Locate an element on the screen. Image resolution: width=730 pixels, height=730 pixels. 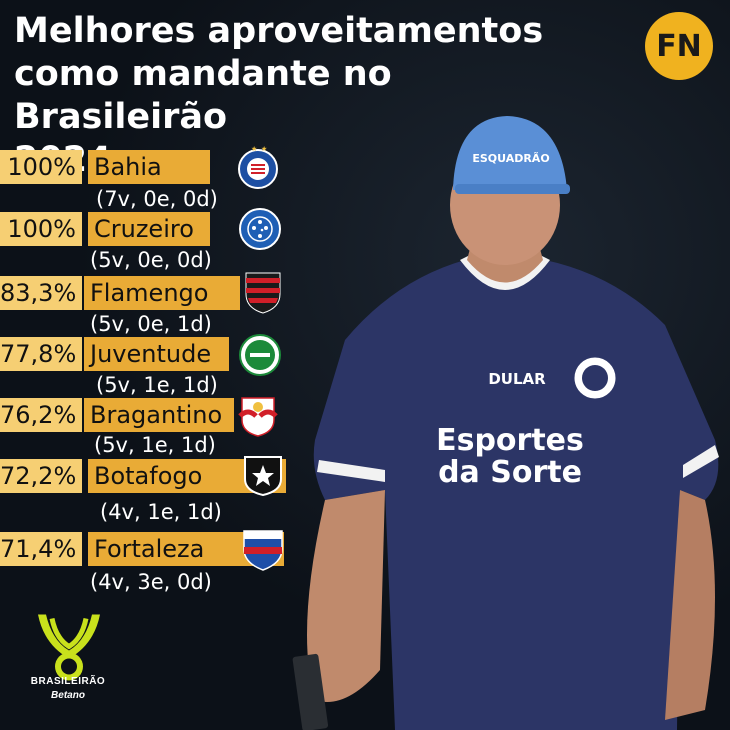
sponsor-line1: Esportes is located at coordinates (510, 440).